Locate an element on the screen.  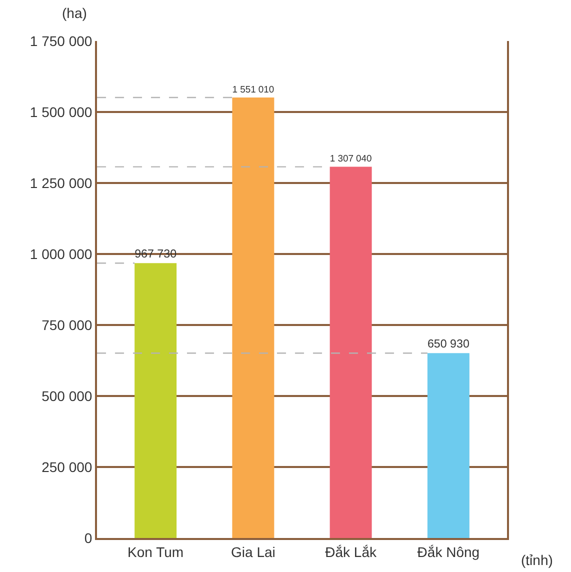
y-axis-title: (ha) is located at coordinates (74, 13).